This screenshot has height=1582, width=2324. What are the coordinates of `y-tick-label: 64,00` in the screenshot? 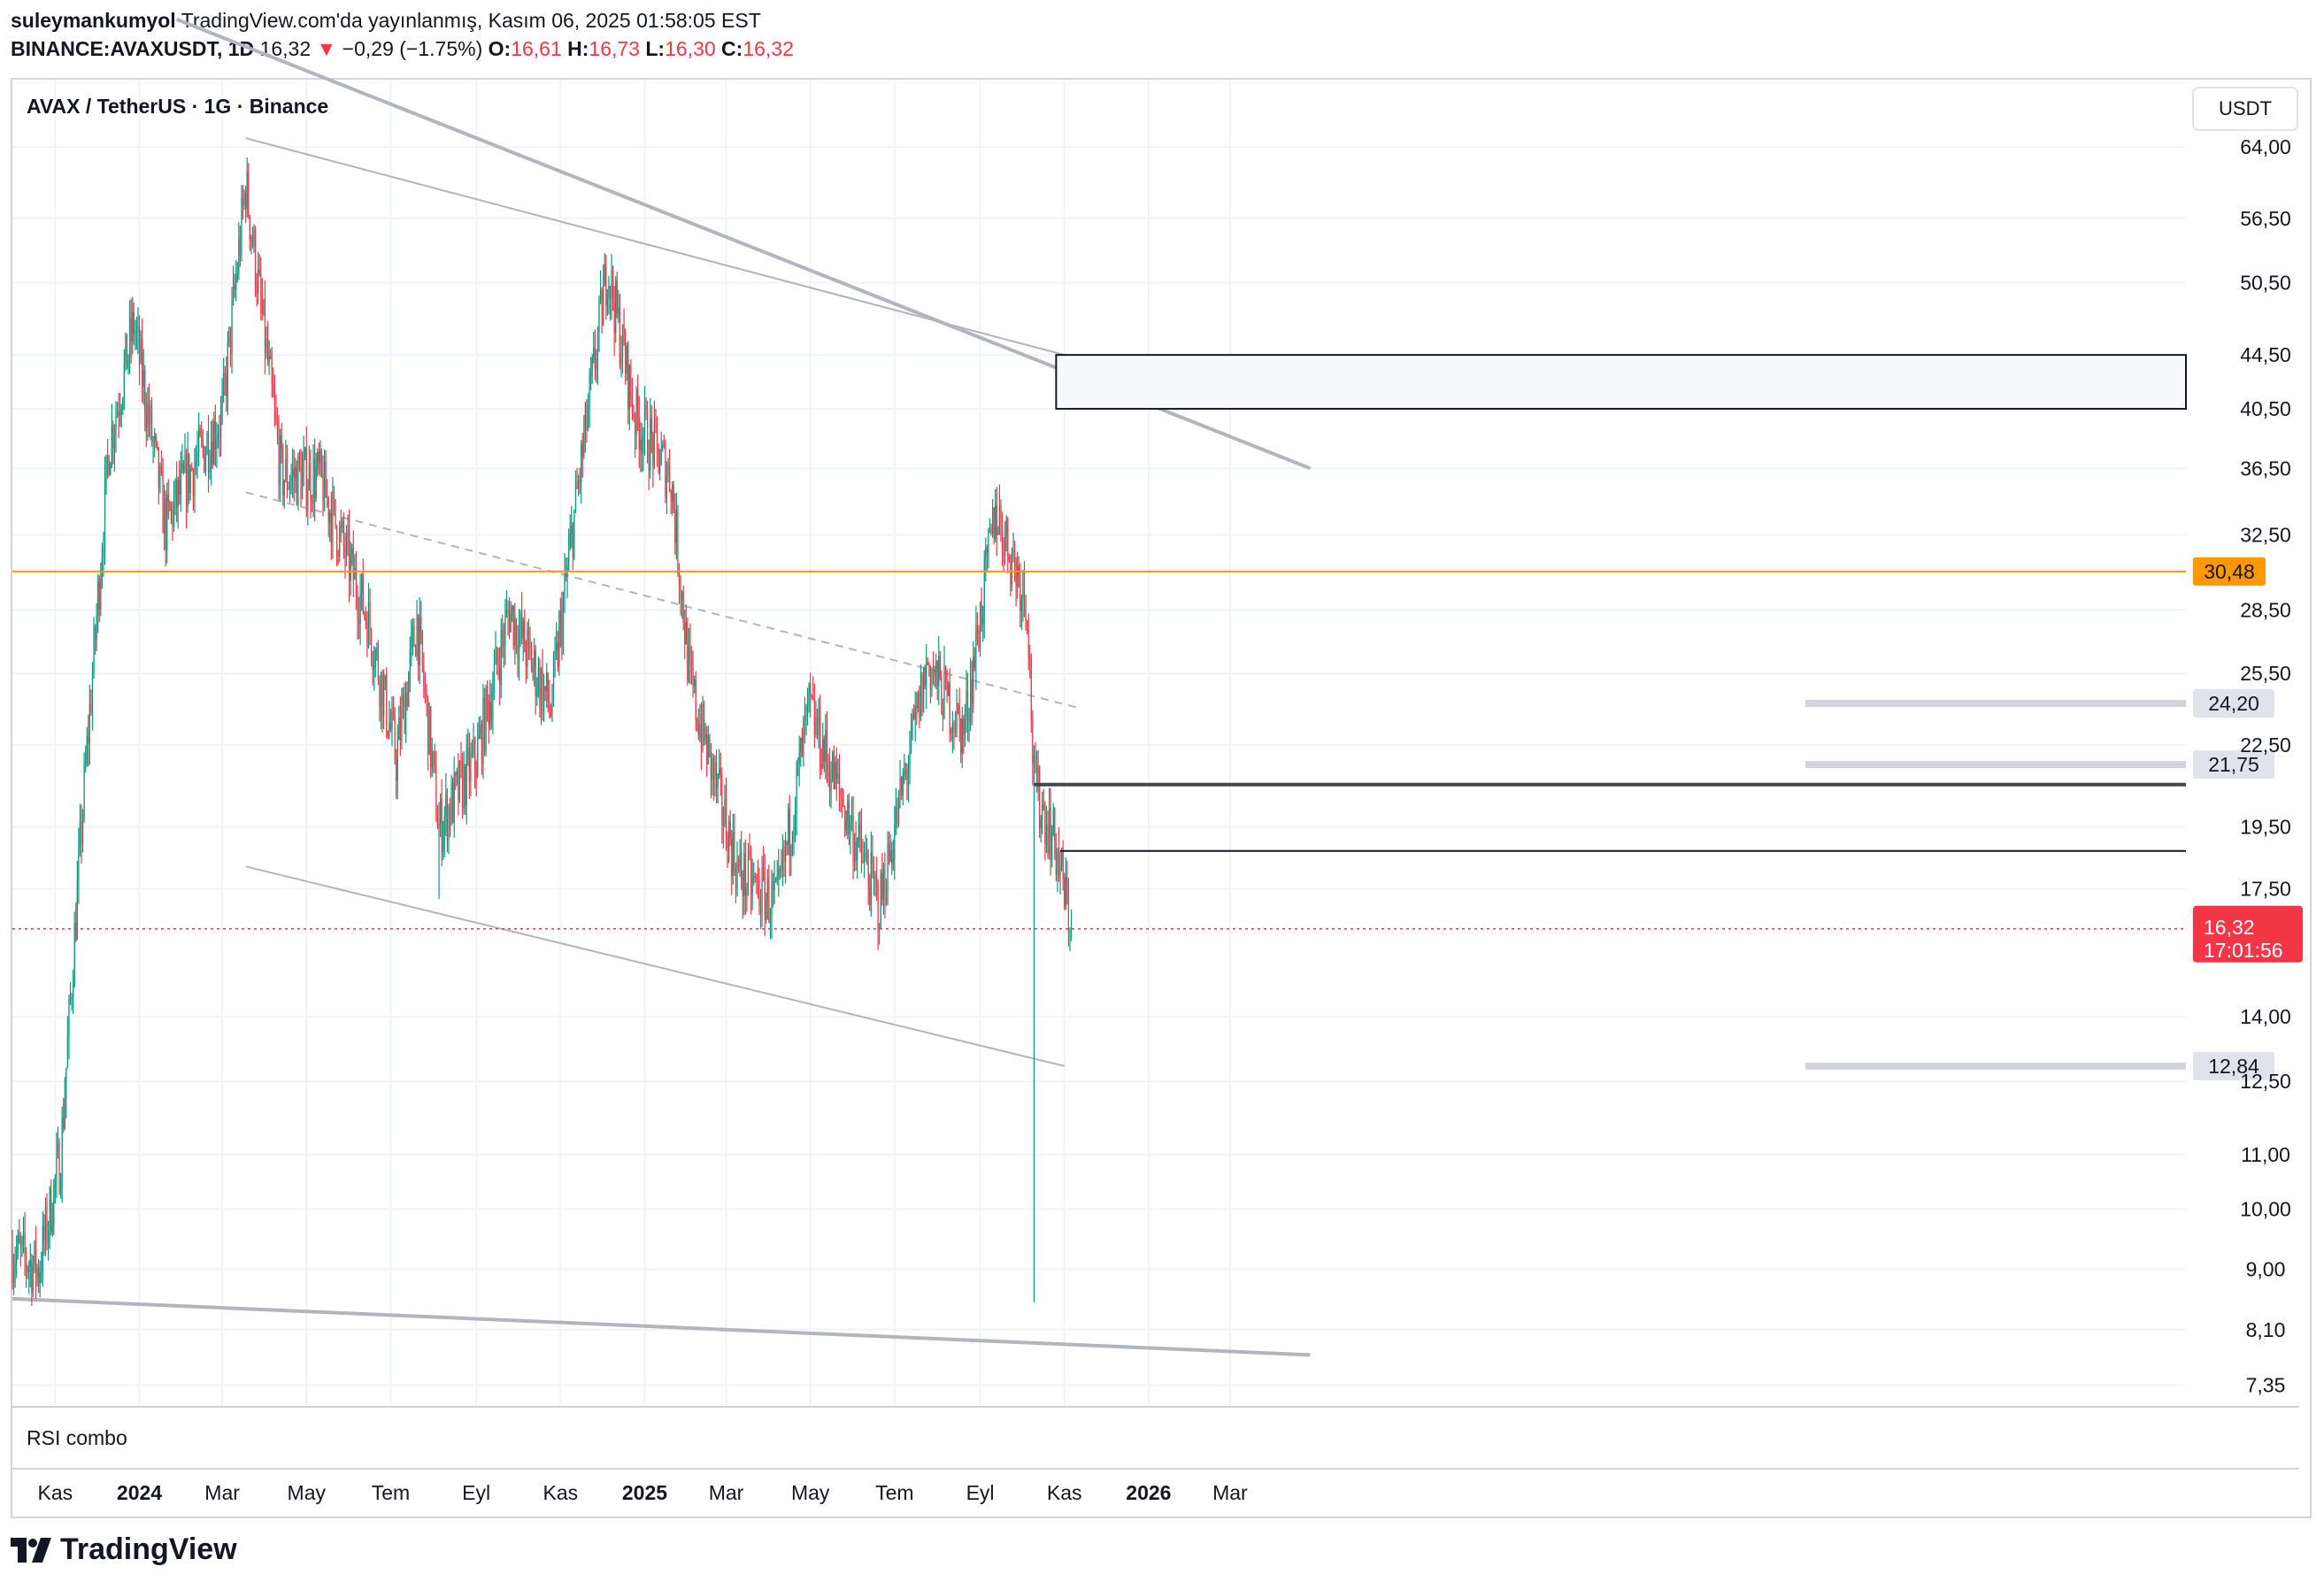 It's located at (2265, 147).